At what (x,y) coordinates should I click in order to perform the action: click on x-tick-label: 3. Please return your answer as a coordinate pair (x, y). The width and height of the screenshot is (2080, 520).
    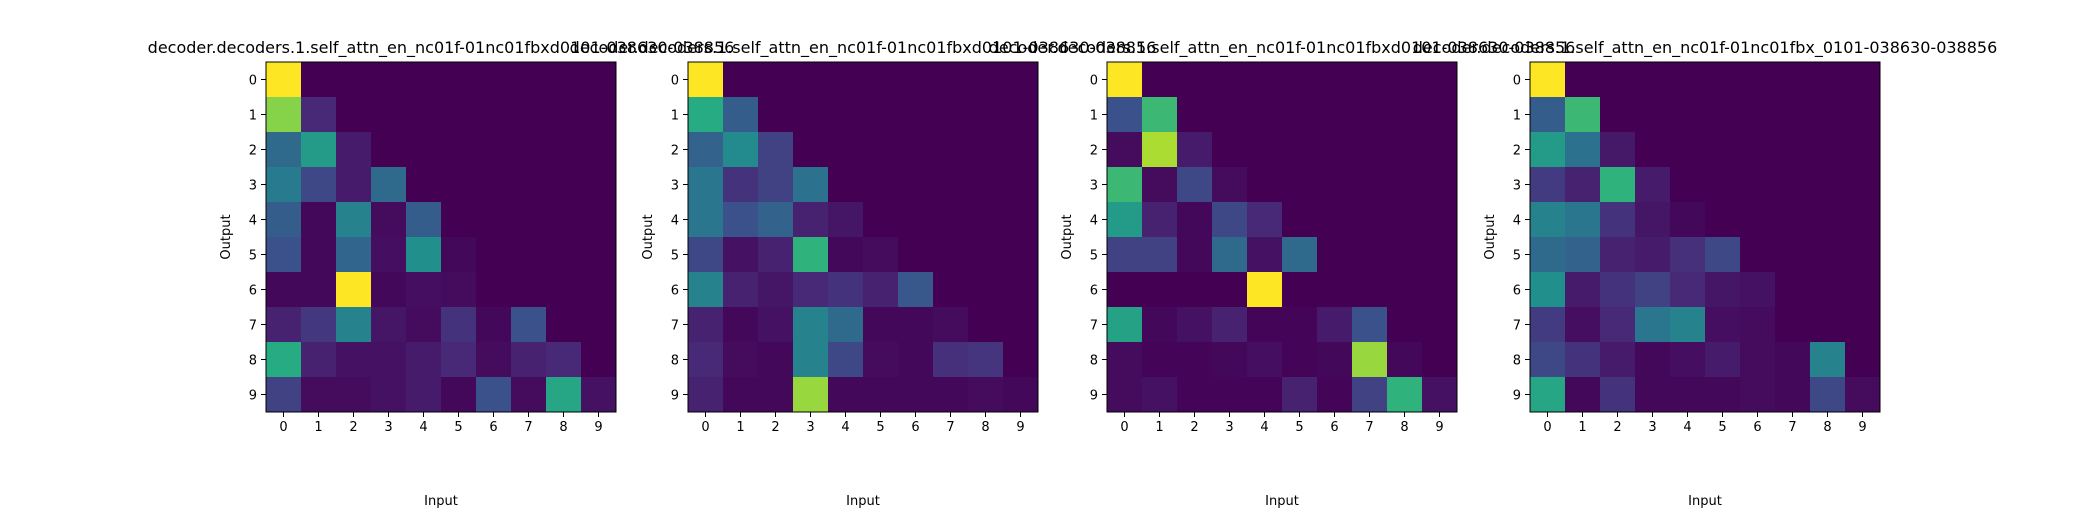
    Looking at the image, I should click on (388, 427).